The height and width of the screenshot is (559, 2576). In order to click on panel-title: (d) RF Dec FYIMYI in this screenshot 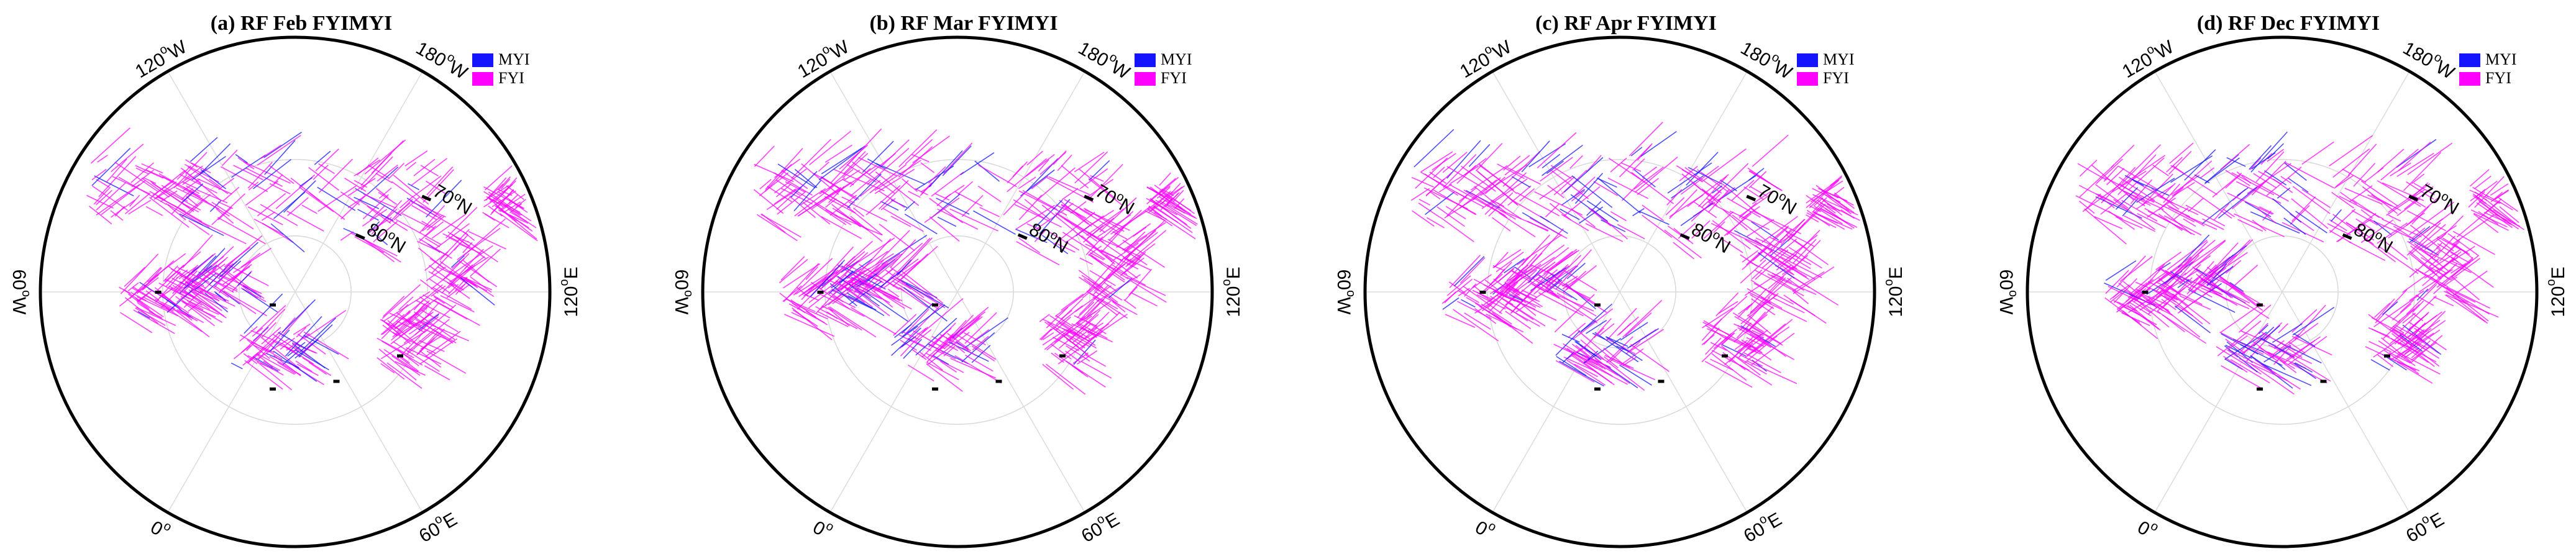, I will do `click(2288, 23)`.